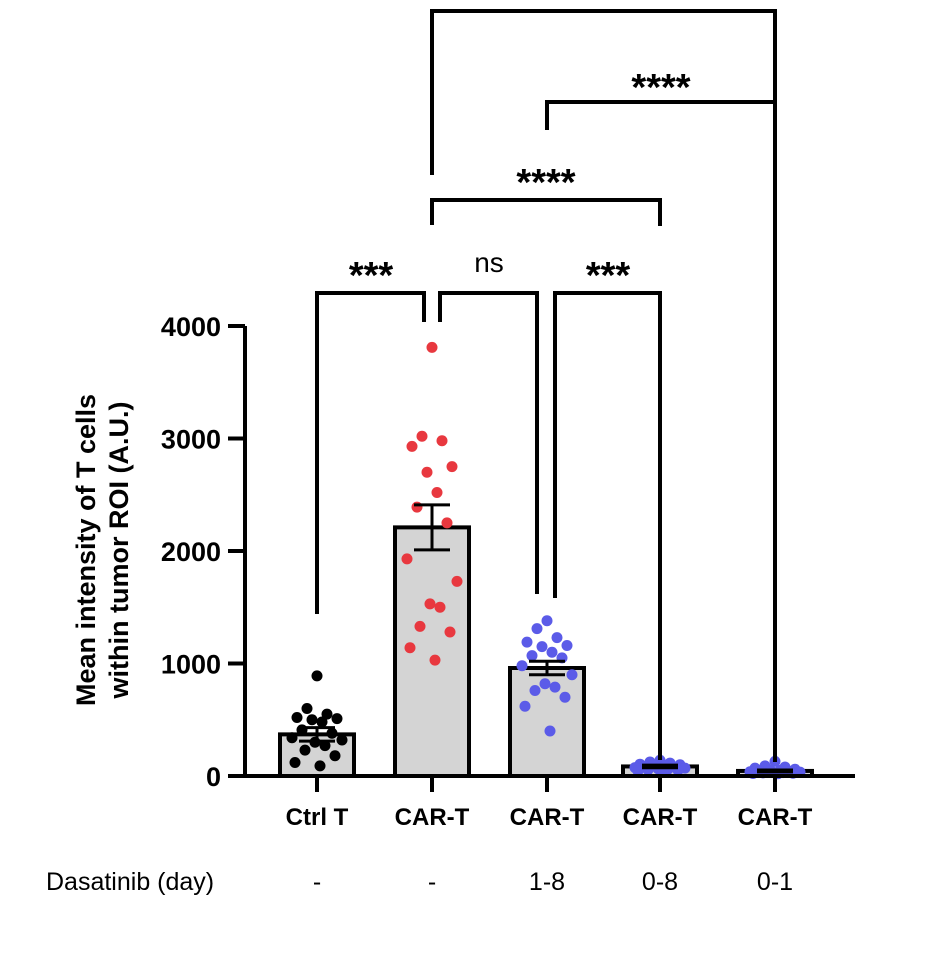 Image resolution: width=927 pixels, height=954 pixels. What do you see at coordinates (775, 882) in the screenshot?
I see `treatment-value: 0-1` at bounding box center [775, 882].